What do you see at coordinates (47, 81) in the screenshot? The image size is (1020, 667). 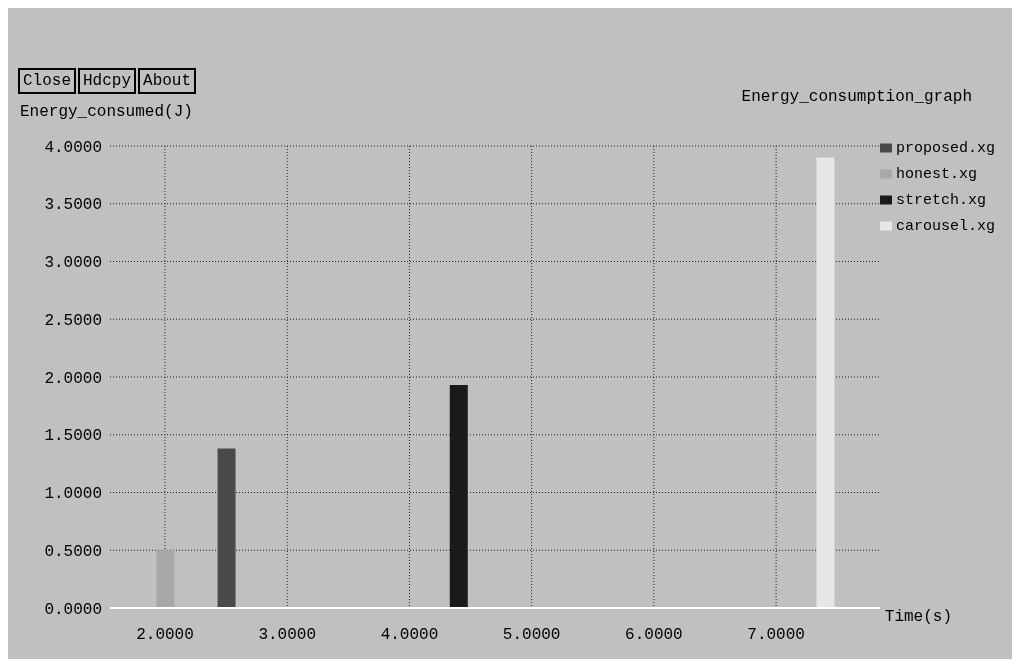 I see `text: Close` at bounding box center [47, 81].